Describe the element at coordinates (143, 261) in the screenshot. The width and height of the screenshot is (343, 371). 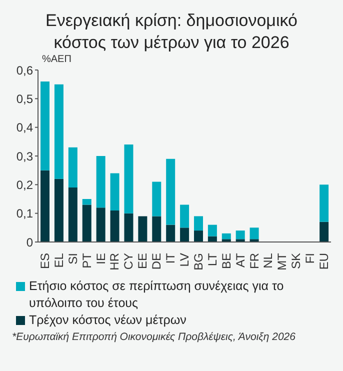
I see `x-tick-label: EE` at that location.